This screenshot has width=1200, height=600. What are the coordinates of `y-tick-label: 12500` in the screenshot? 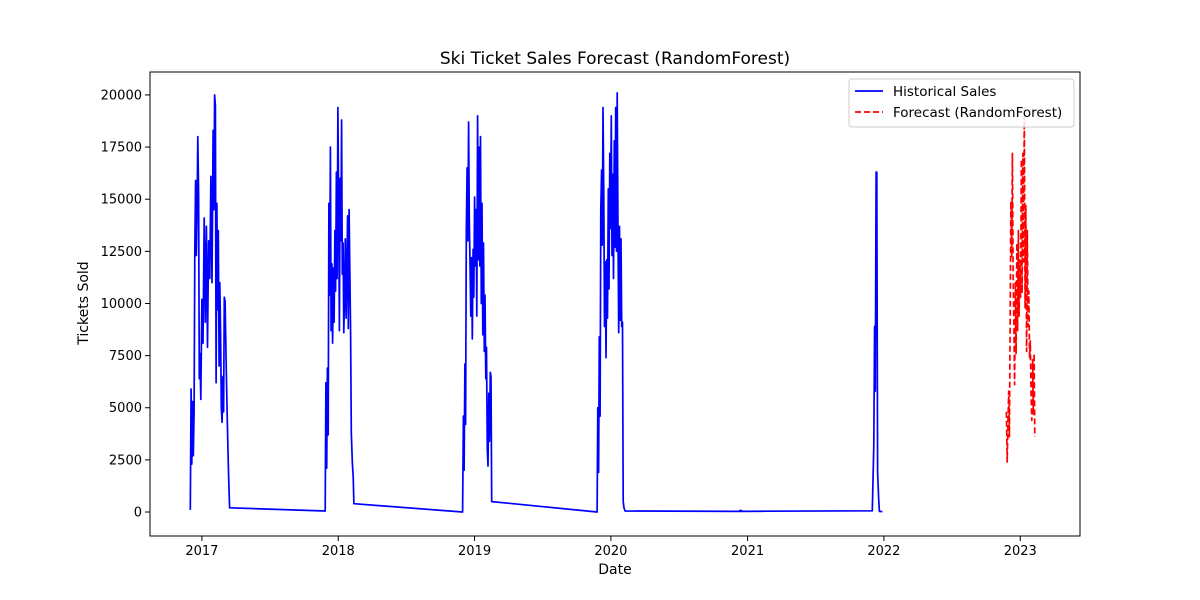 It's located at (121, 252).